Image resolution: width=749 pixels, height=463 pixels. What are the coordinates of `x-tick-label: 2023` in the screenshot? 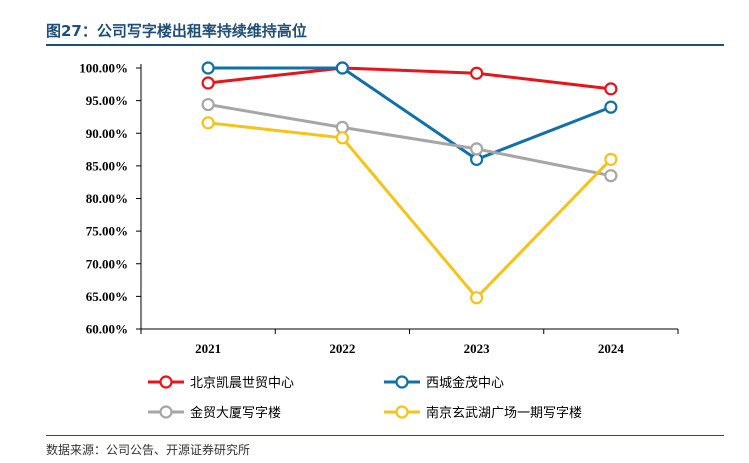 It's located at (477, 348).